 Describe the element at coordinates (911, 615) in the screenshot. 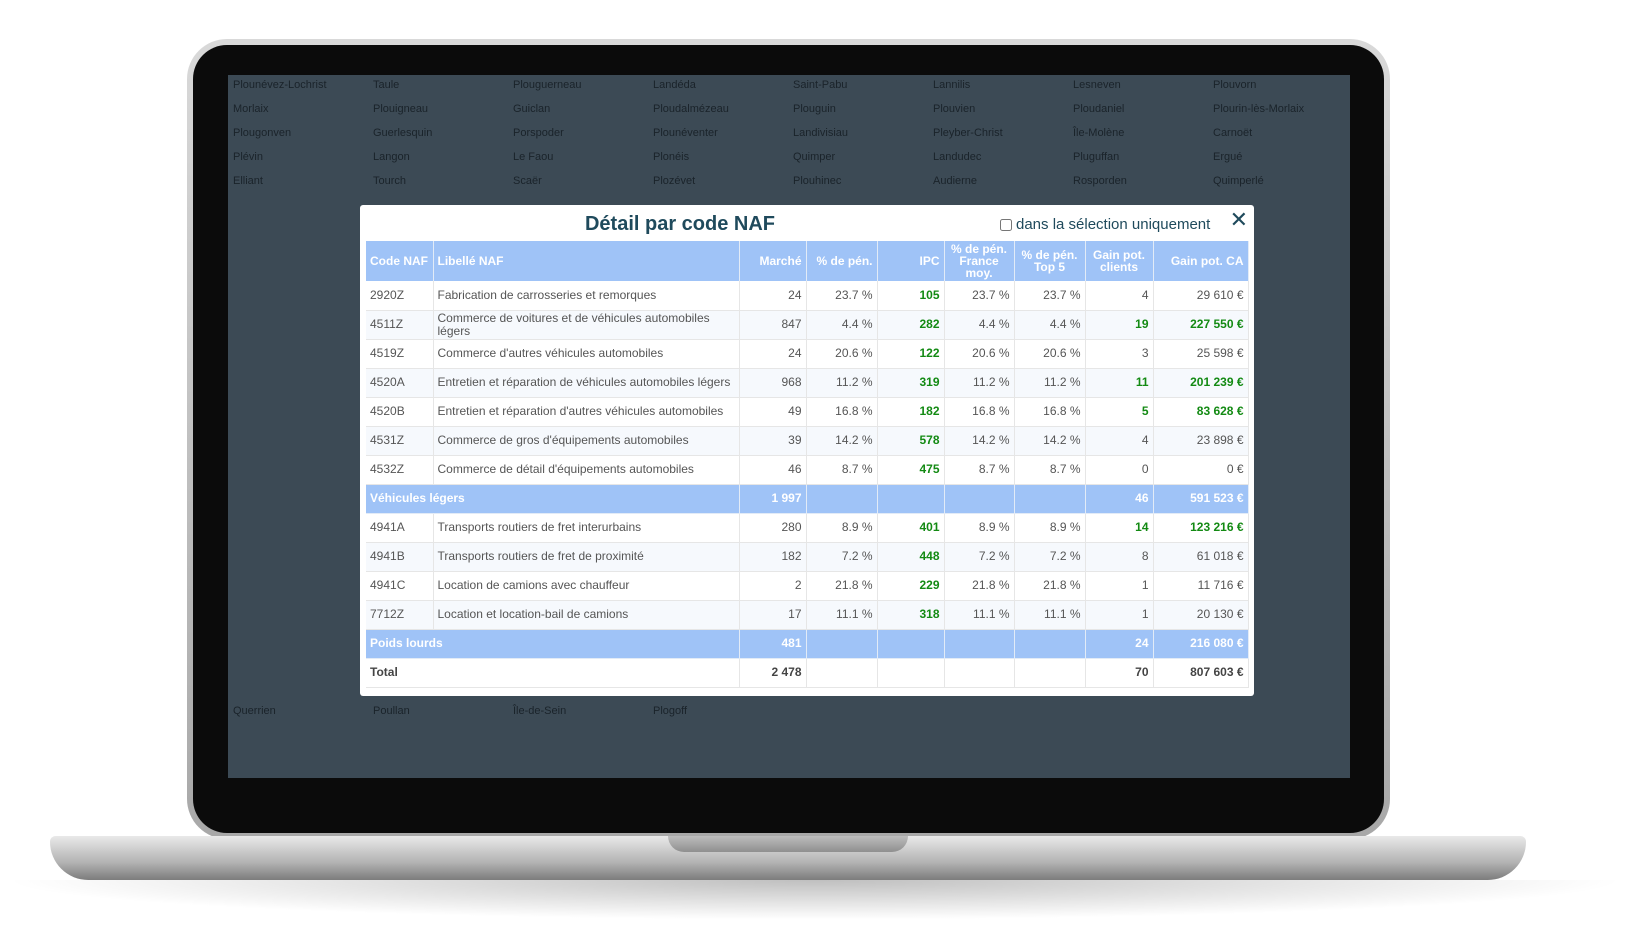

I see `cell-ipc: 318` at that location.